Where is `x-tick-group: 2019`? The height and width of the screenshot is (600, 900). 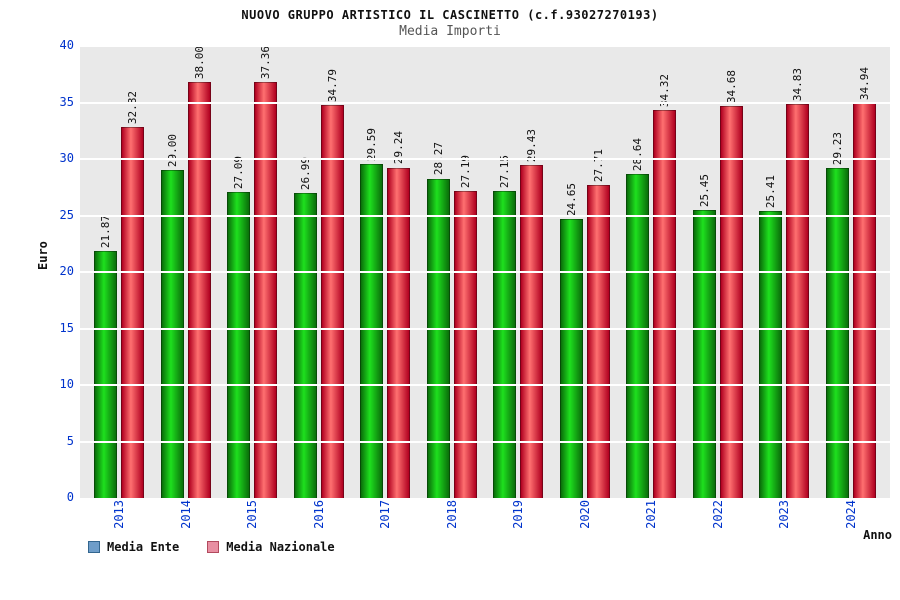 x-tick-group: 2019 is located at coordinates (518, 522).